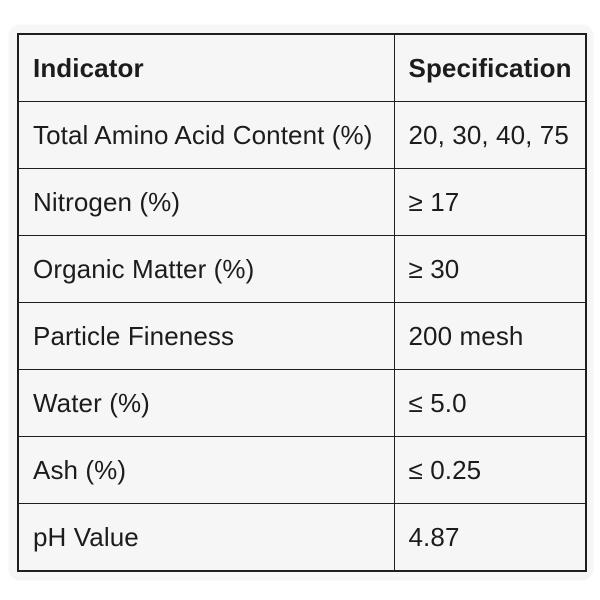 The height and width of the screenshot is (600, 600). What do you see at coordinates (206, 336) in the screenshot?
I see `indicator-cell: Particle Fineness` at bounding box center [206, 336].